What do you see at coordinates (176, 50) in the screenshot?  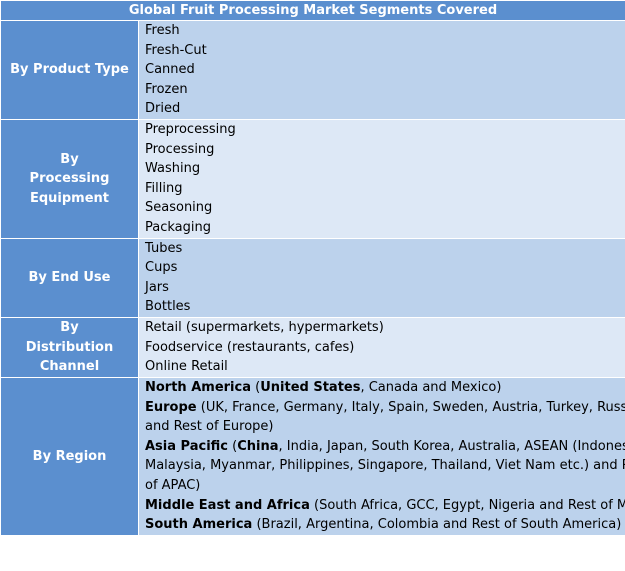 I see `list-item: Fresh-Cut` at bounding box center [176, 50].